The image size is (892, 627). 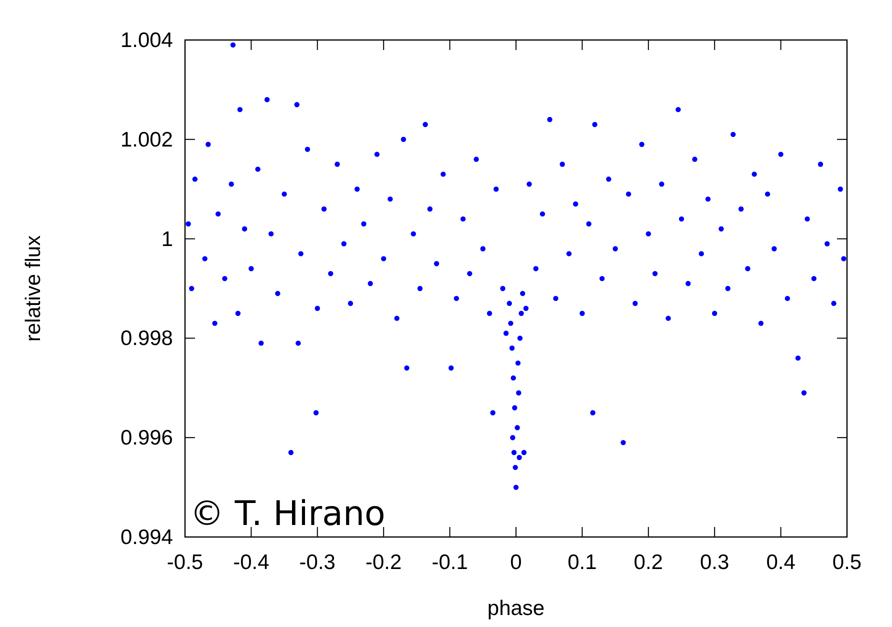 What do you see at coordinates (147, 40) in the screenshot?
I see `y-tick-label: 1.004` at bounding box center [147, 40].